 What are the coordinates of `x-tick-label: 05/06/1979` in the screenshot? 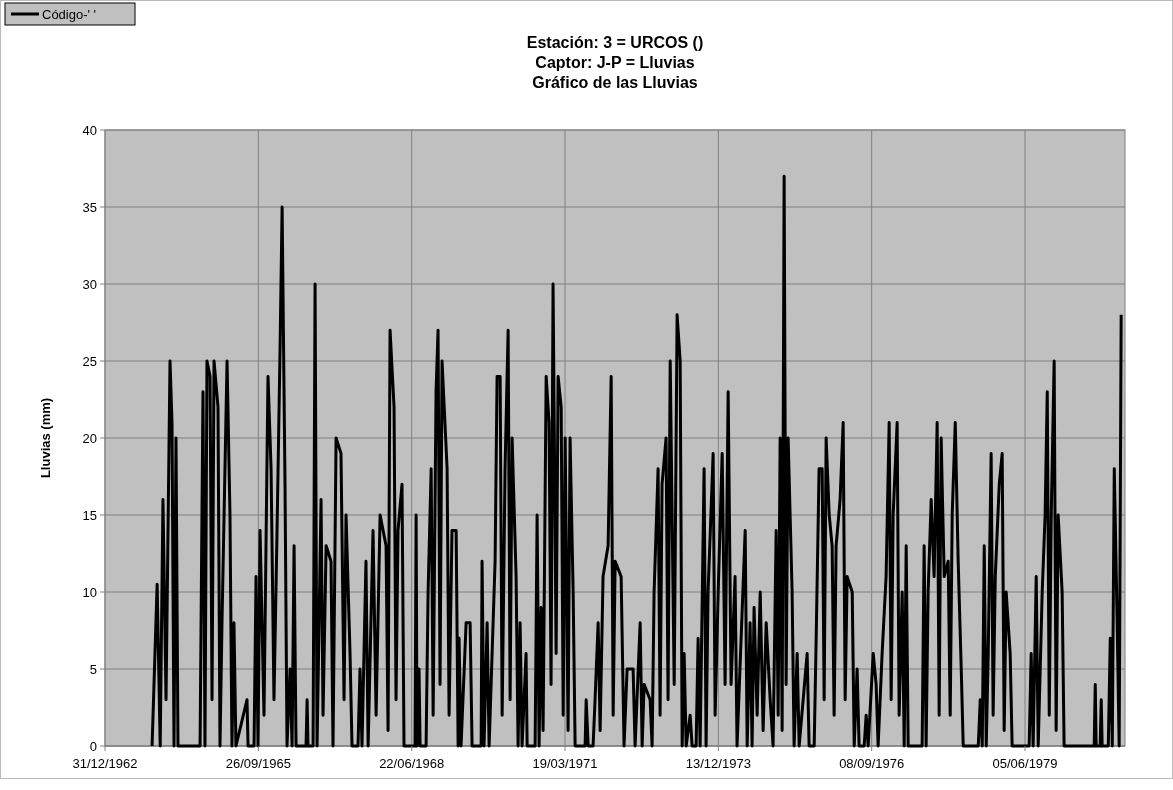 It's located at (1025, 763).